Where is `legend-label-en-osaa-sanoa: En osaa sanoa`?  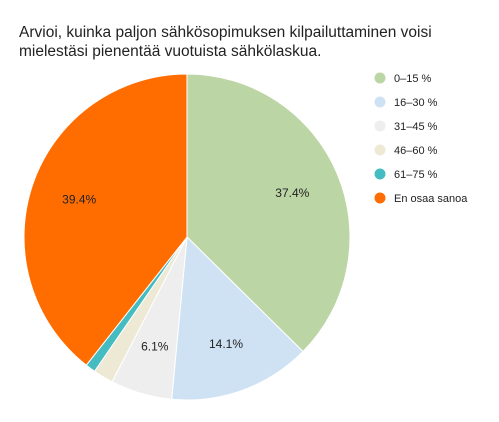 legend-label-en-osaa-sanoa: En osaa sanoa is located at coordinates (431, 199).